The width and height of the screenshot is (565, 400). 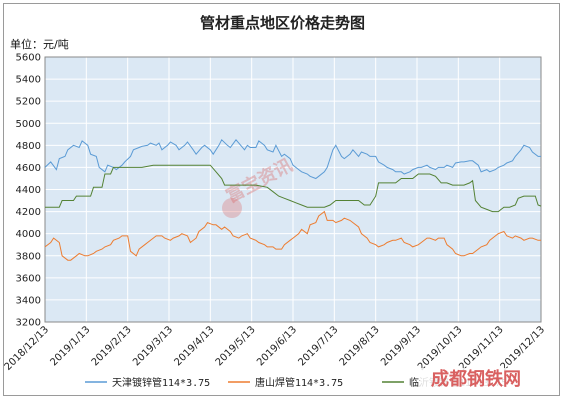 I want to click on x-tick-label: 2019/2/13, so click(x=112, y=346).